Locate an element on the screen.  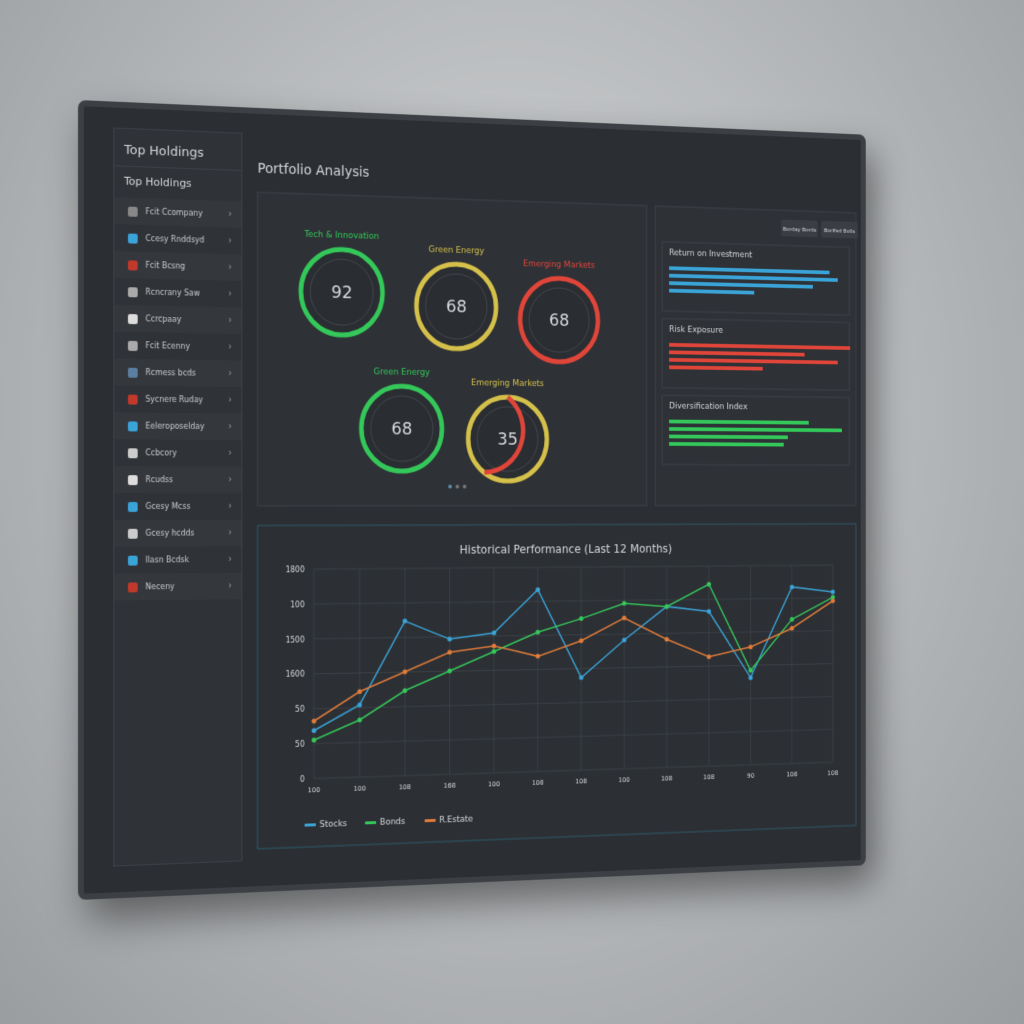
data-point is located at coordinates (792, 587).